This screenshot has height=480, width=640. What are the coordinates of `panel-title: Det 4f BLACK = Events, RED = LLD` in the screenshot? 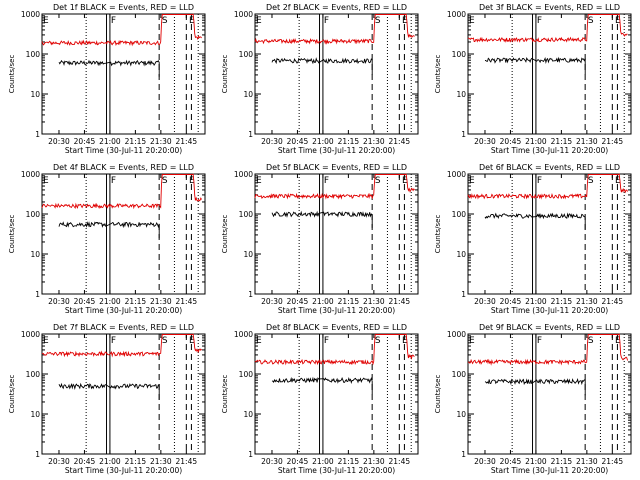 It's located at (123, 167).